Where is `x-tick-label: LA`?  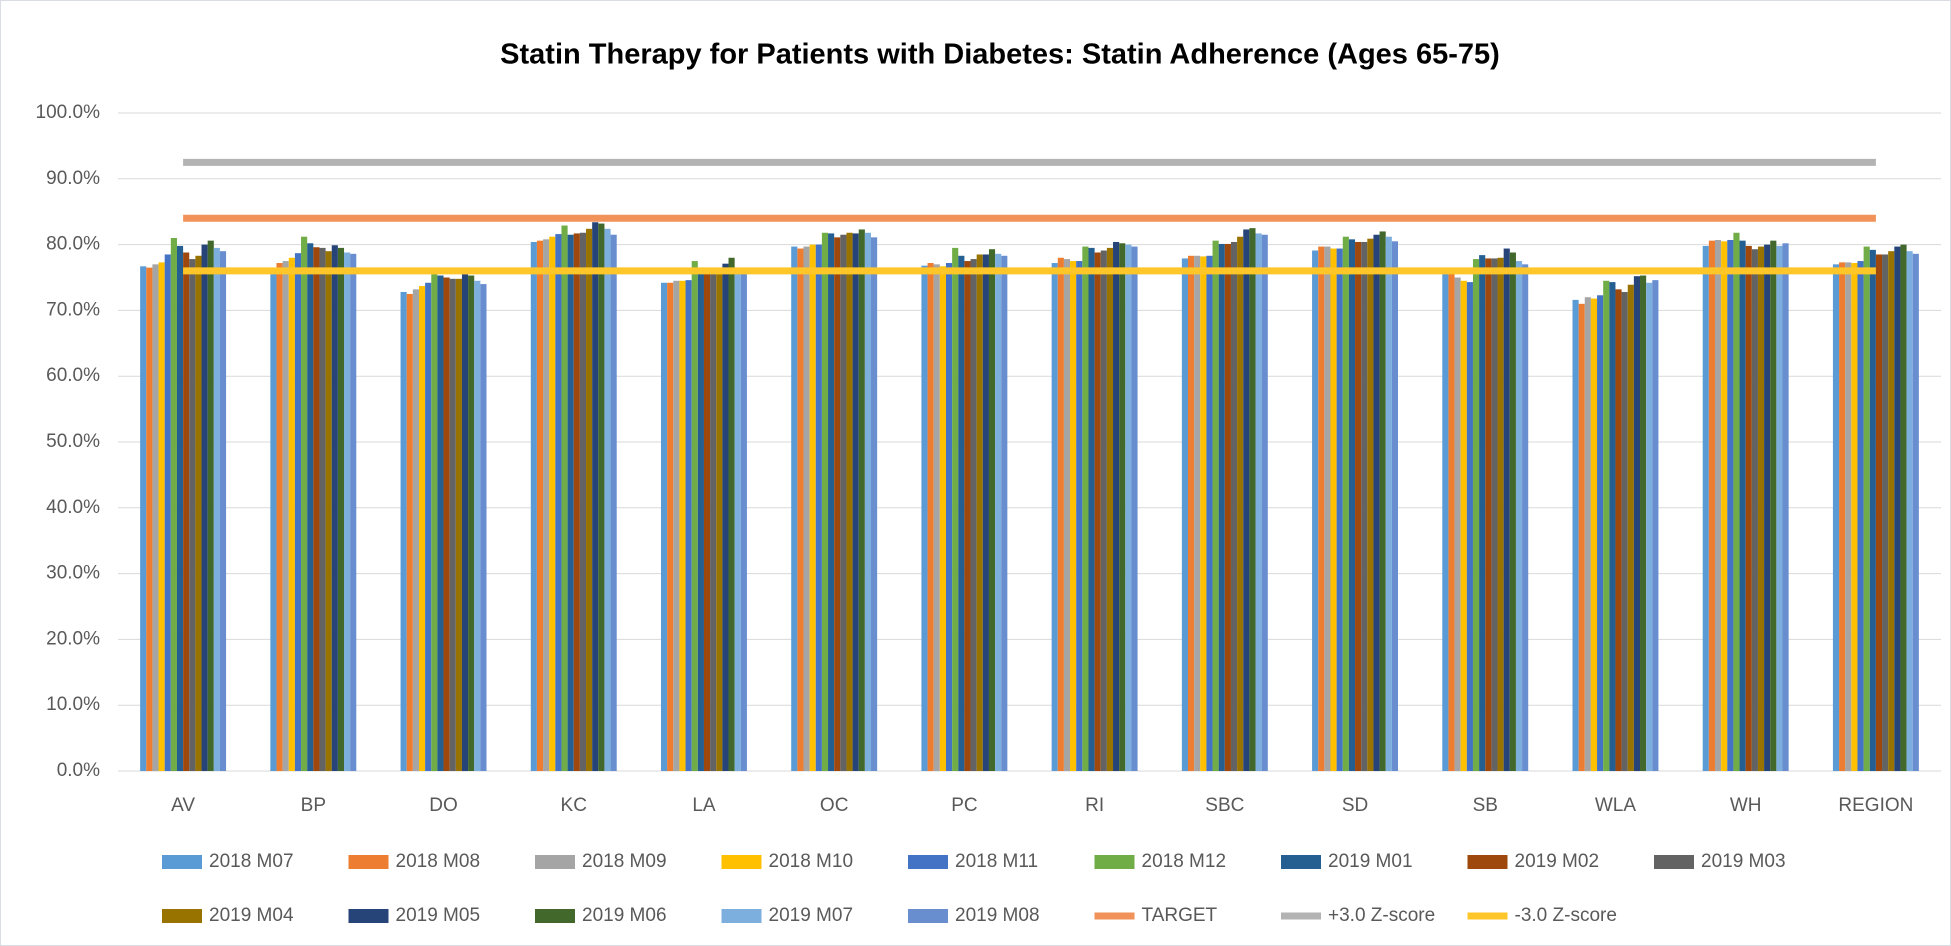 x-tick-label: LA is located at coordinates (704, 805).